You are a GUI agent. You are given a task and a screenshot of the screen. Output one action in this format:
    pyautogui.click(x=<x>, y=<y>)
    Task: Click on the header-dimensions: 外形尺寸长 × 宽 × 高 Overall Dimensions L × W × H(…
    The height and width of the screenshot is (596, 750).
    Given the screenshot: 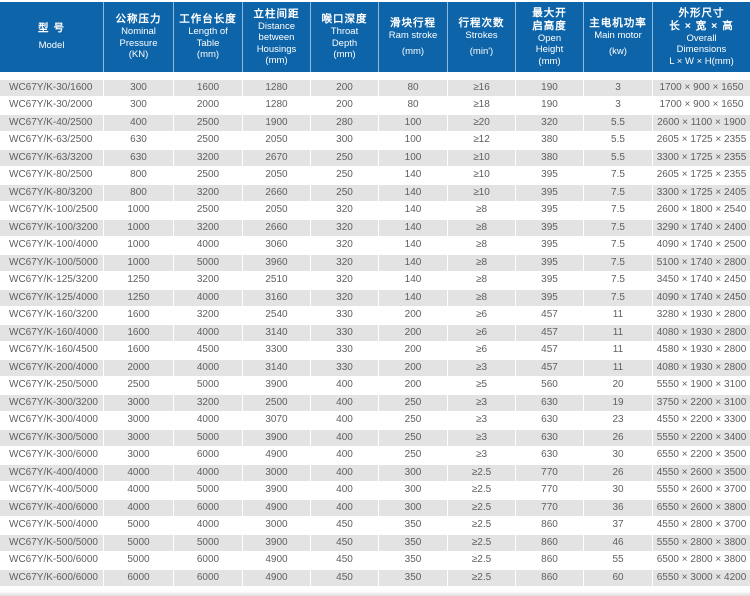 What is the action you would take?
    pyautogui.click(x=701, y=37)
    